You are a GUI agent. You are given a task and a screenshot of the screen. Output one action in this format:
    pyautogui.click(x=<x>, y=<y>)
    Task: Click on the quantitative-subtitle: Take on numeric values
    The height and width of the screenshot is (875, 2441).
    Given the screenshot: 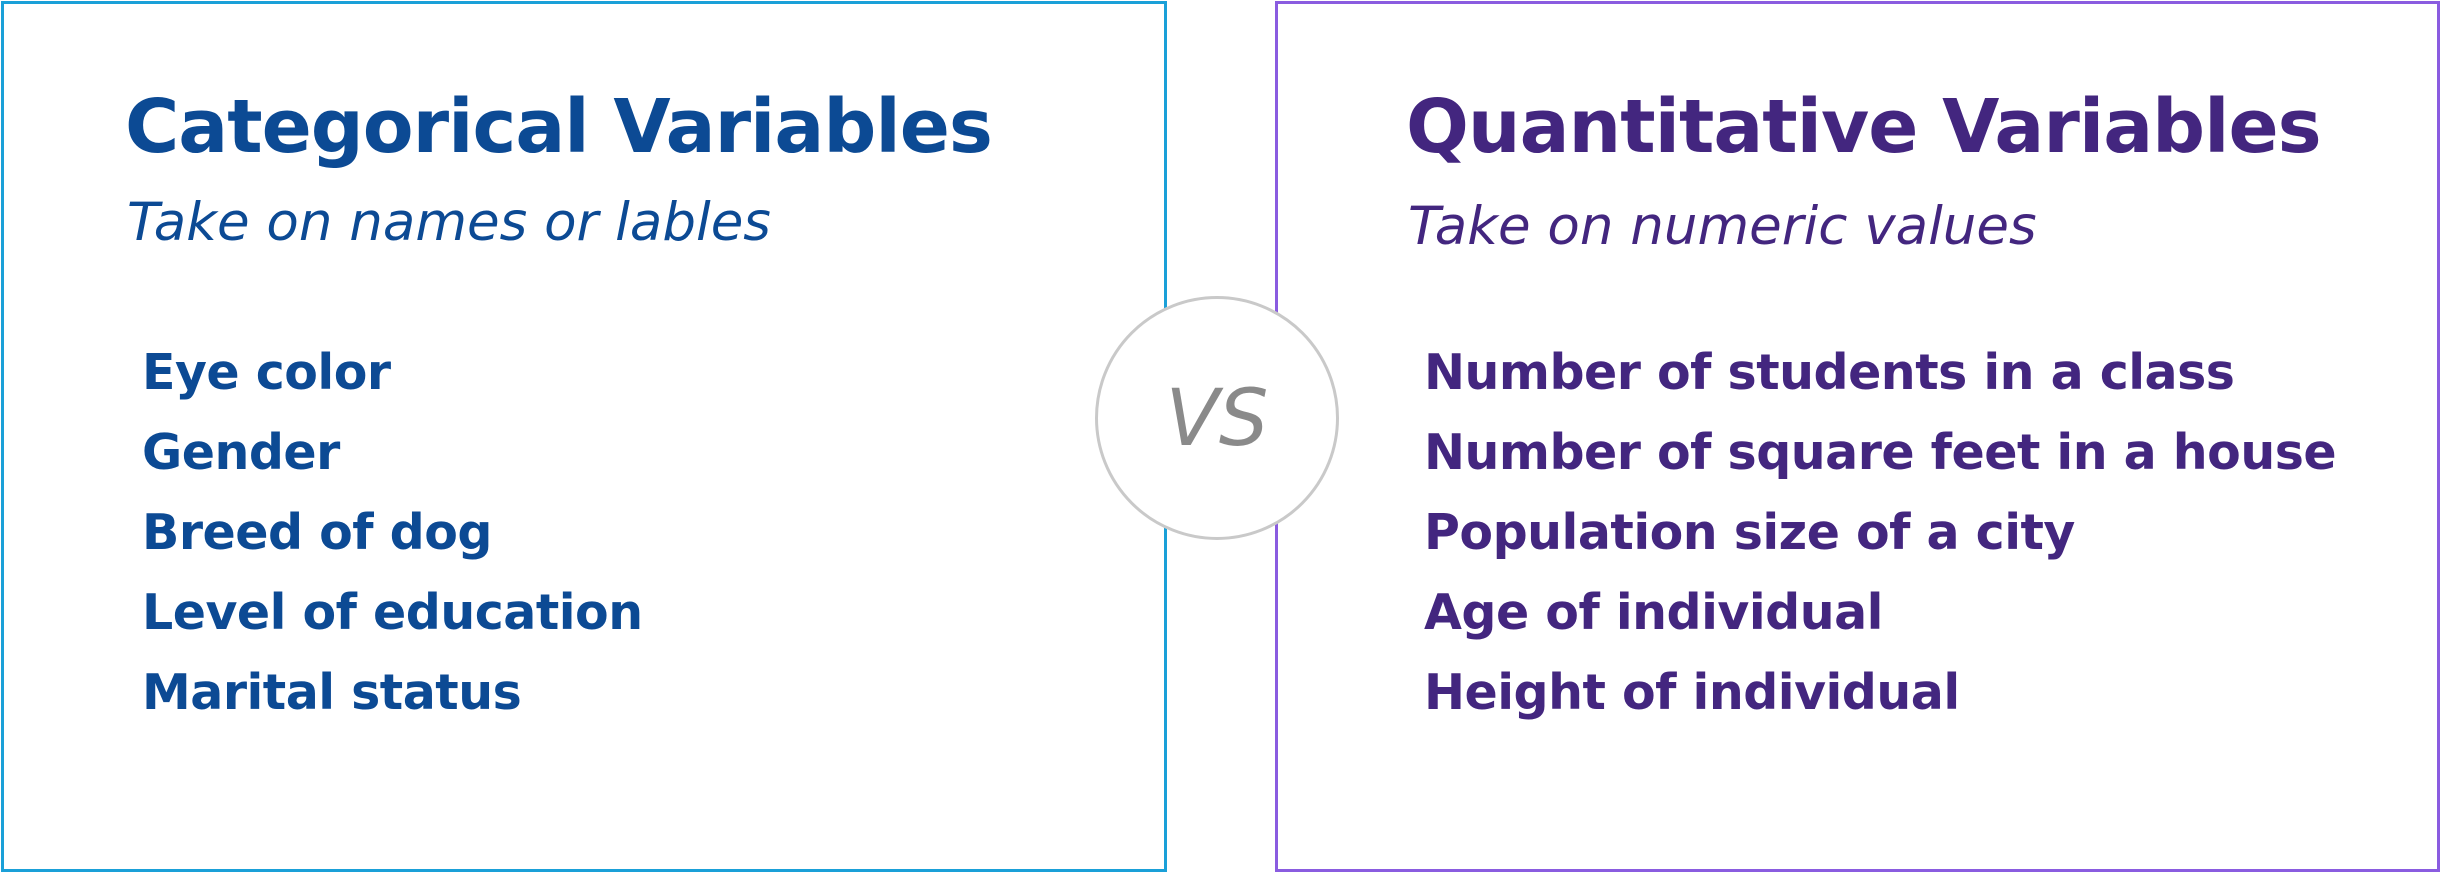 What is the action you would take?
    pyautogui.click(x=1722, y=226)
    